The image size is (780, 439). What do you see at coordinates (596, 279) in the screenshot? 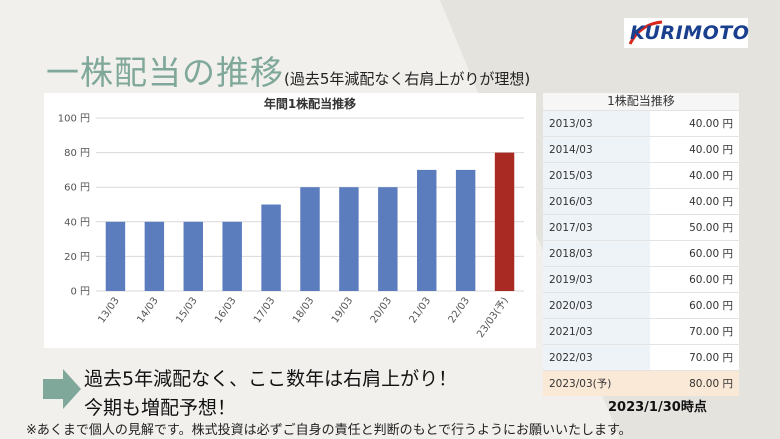
I see `table-cell-year: 2019/03` at bounding box center [596, 279].